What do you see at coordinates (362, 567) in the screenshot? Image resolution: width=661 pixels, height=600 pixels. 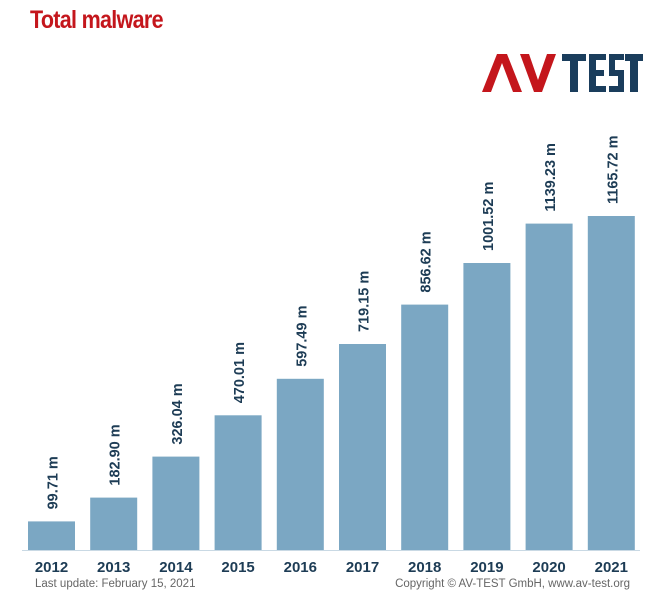 I see `x-tick-2017: 2017` at bounding box center [362, 567].